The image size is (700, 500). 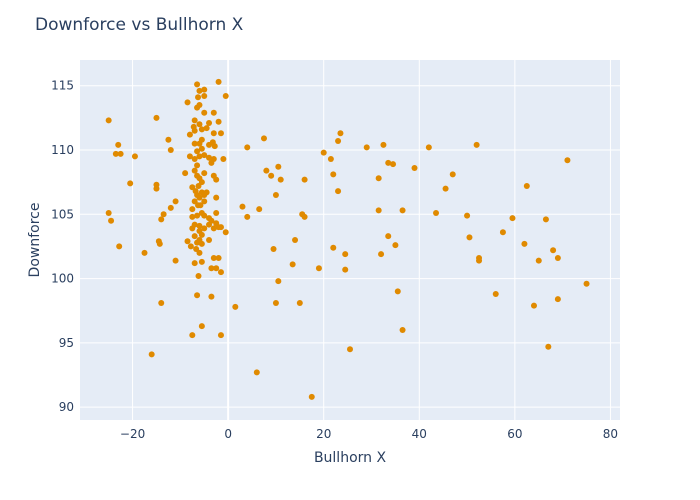 I want to click on x-axis-label: Bullhorn X, so click(x=350, y=458).